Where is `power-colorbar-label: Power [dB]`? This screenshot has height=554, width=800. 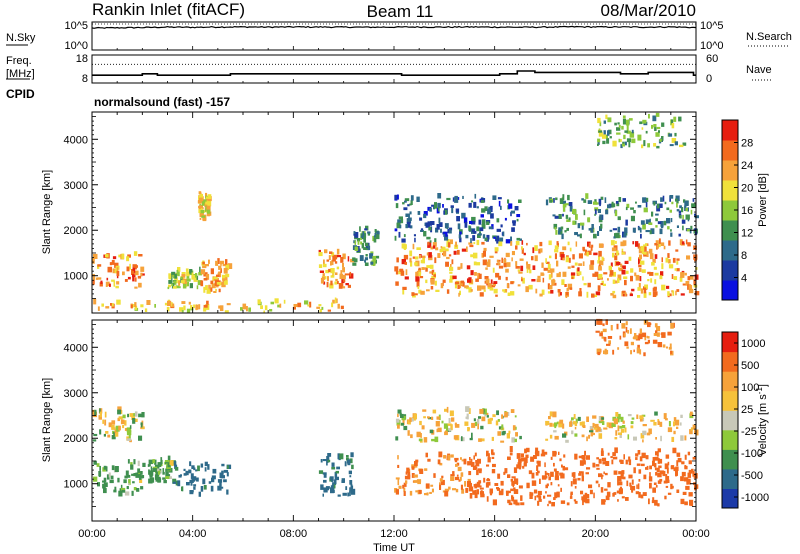 power-colorbar-label: Power [dB] is located at coordinates (763, 200).